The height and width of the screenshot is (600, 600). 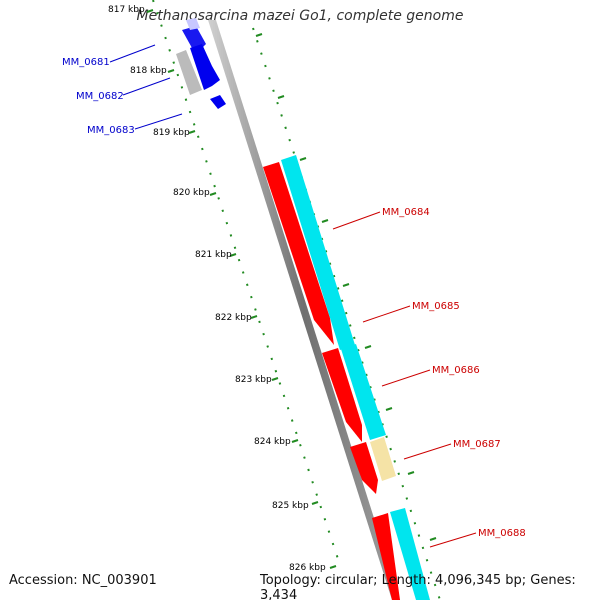 I want to click on ruler-tick-label: 825 kbp, so click(x=290, y=506).